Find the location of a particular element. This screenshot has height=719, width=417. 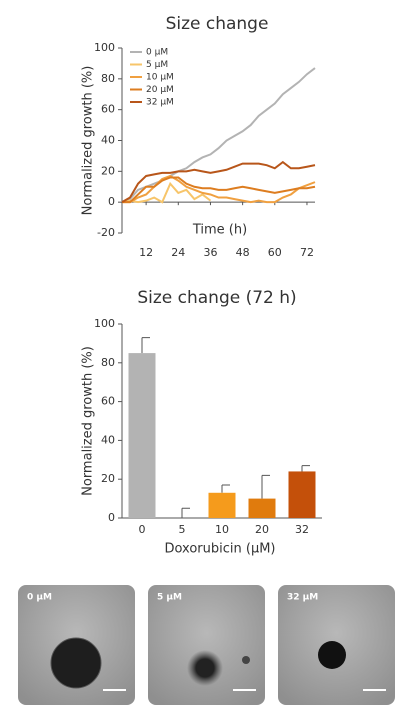

image-label: 5 μM is located at coordinates (169, 598).